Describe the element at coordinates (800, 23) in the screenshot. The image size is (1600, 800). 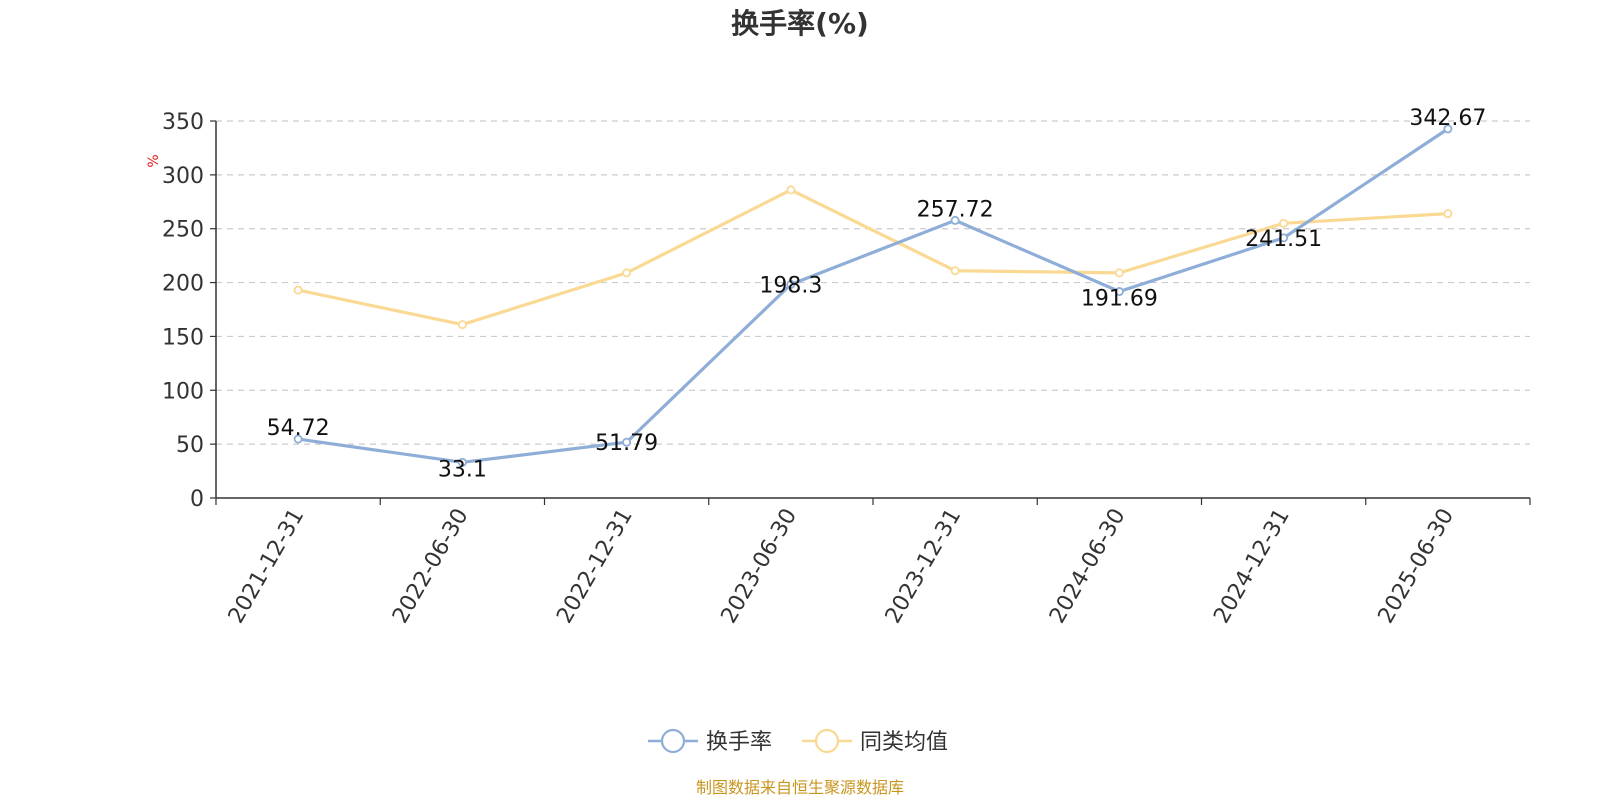
I see `chart-title: 换手率(%)` at that location.